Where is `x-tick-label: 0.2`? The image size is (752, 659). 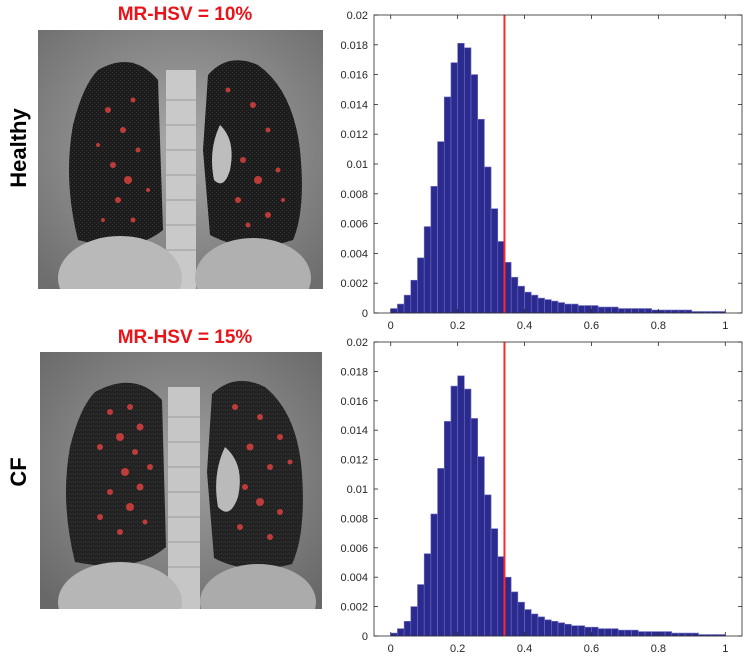 x-tick-label: 0.2 is located at coordinates (457, 326).